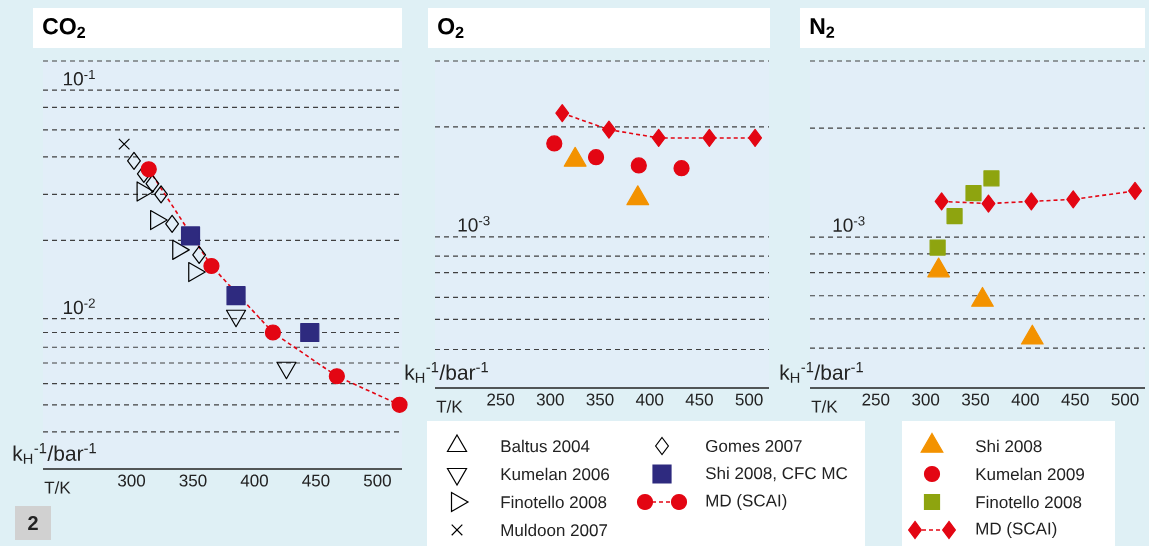 The width and height of the screenshot is (1149, 546). What do you see at coordinates (754, 446) in the screenshot?
I see `legend-label: Gomes 2007` at bounding box center [754, 446].